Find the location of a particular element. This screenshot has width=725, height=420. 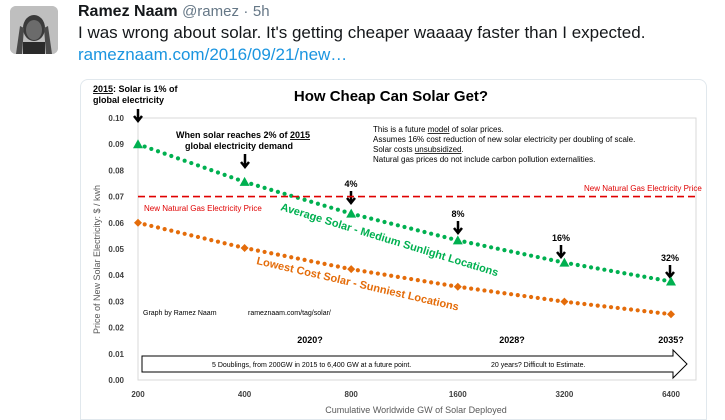

author-handle: @ramez is located at coordinates (210, 11).